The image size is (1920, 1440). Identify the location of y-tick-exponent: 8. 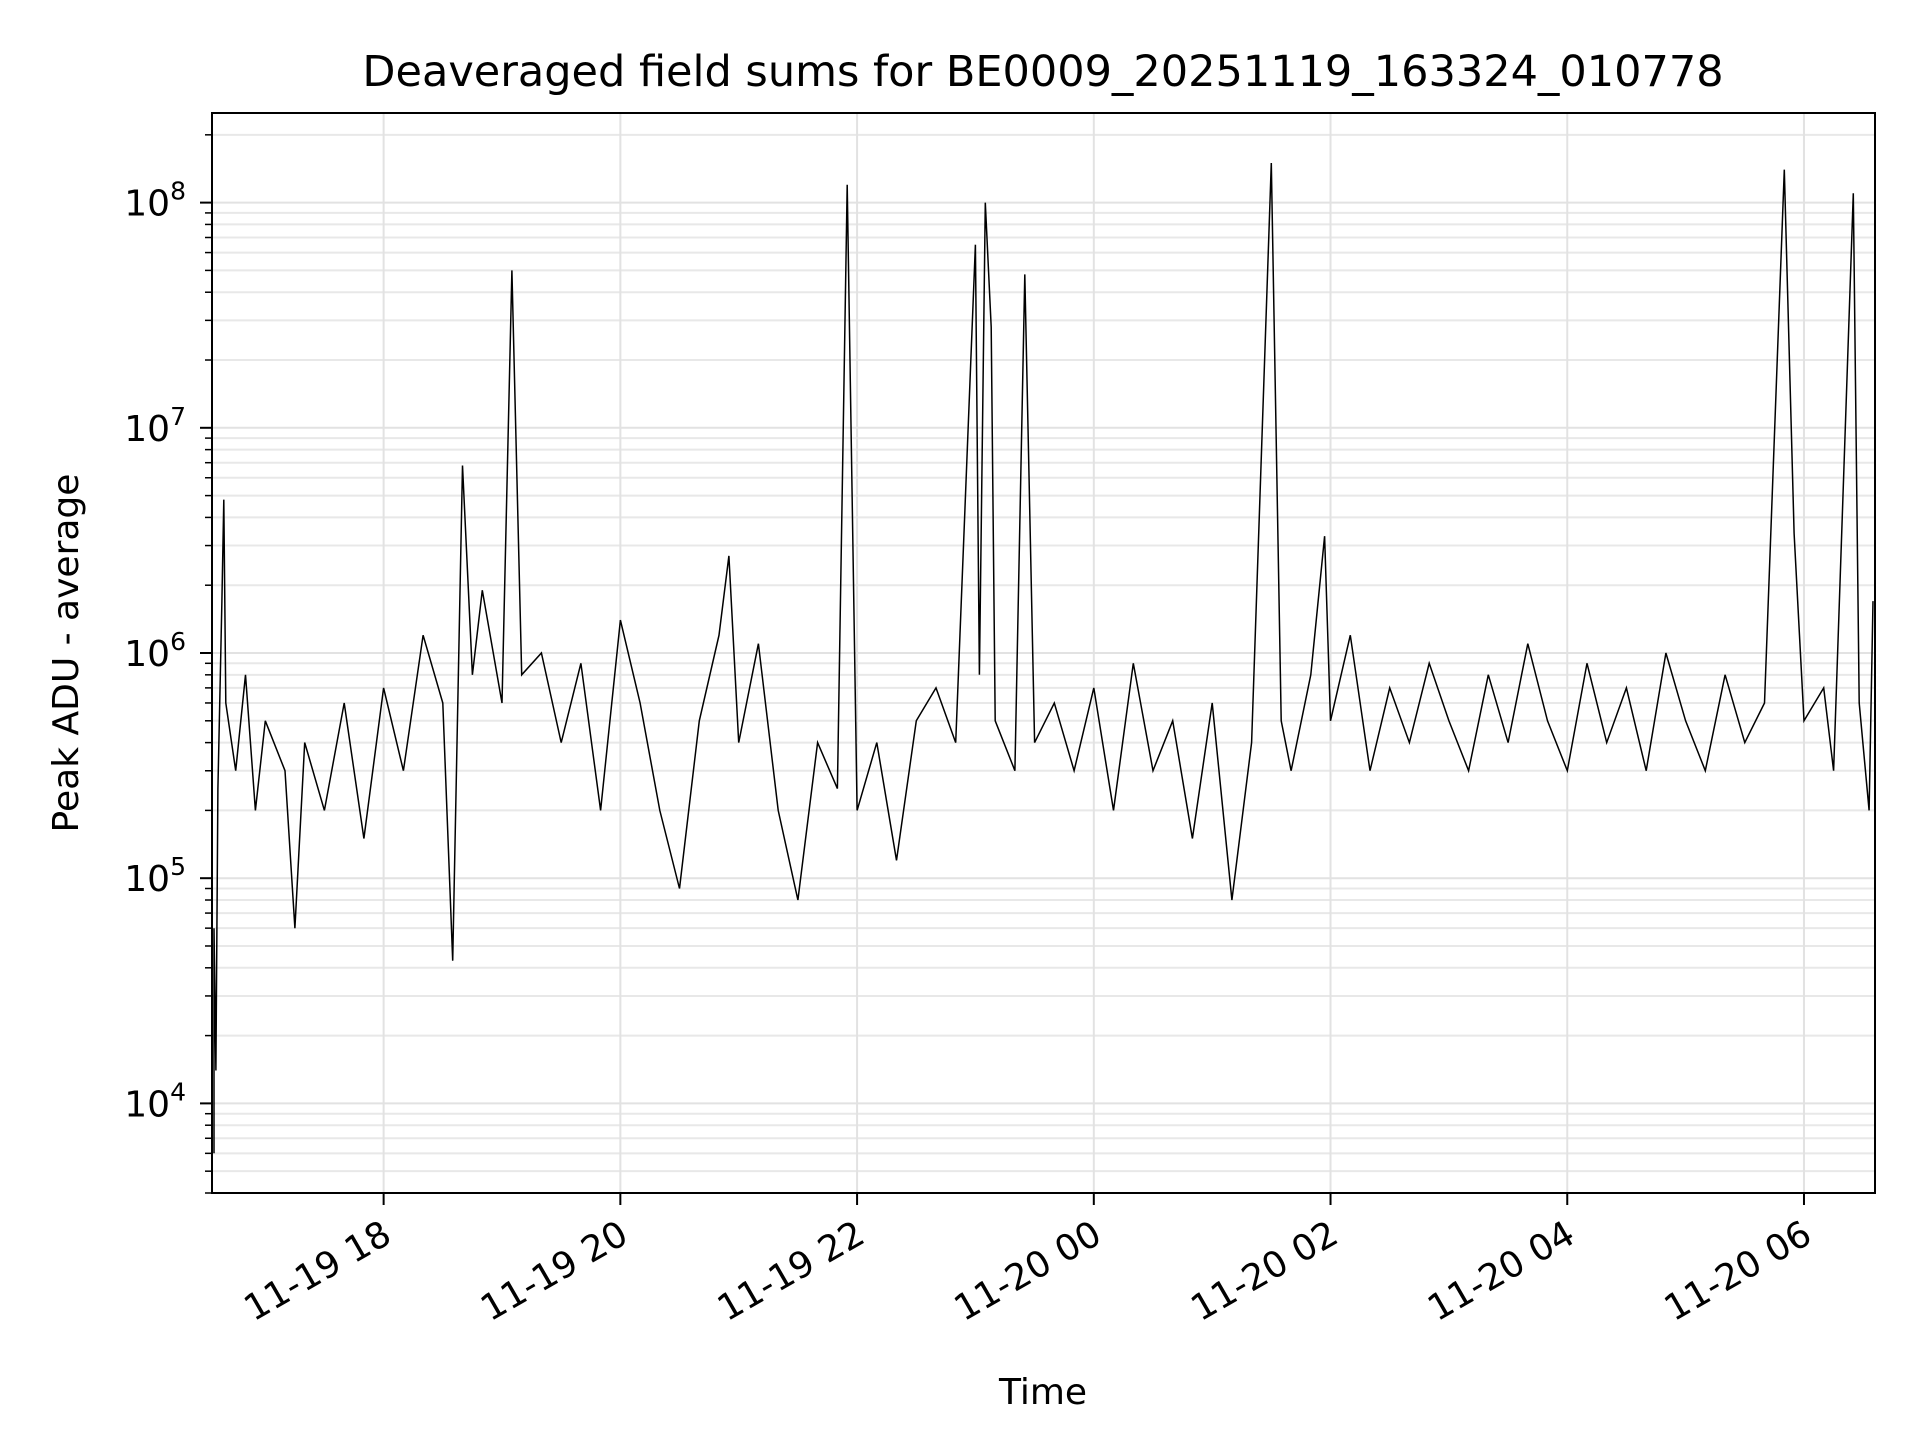
(178, 191).